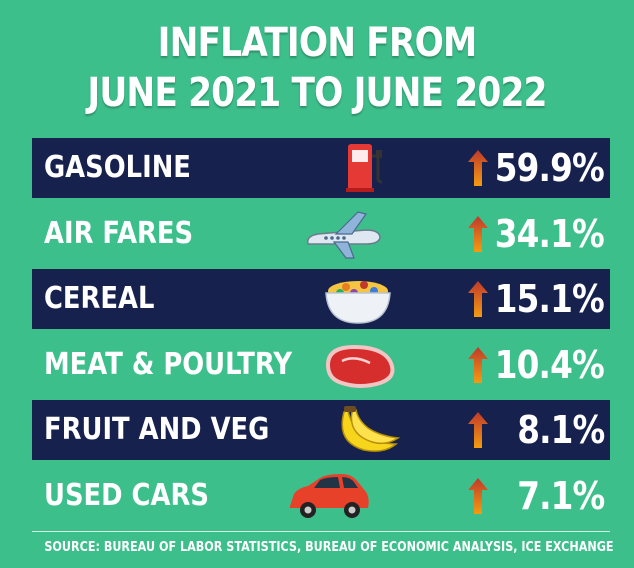 The height and width of the screenshot is (568, 634). I want to click on table-row: AIR FARES 34.1%, so click(321, 234).